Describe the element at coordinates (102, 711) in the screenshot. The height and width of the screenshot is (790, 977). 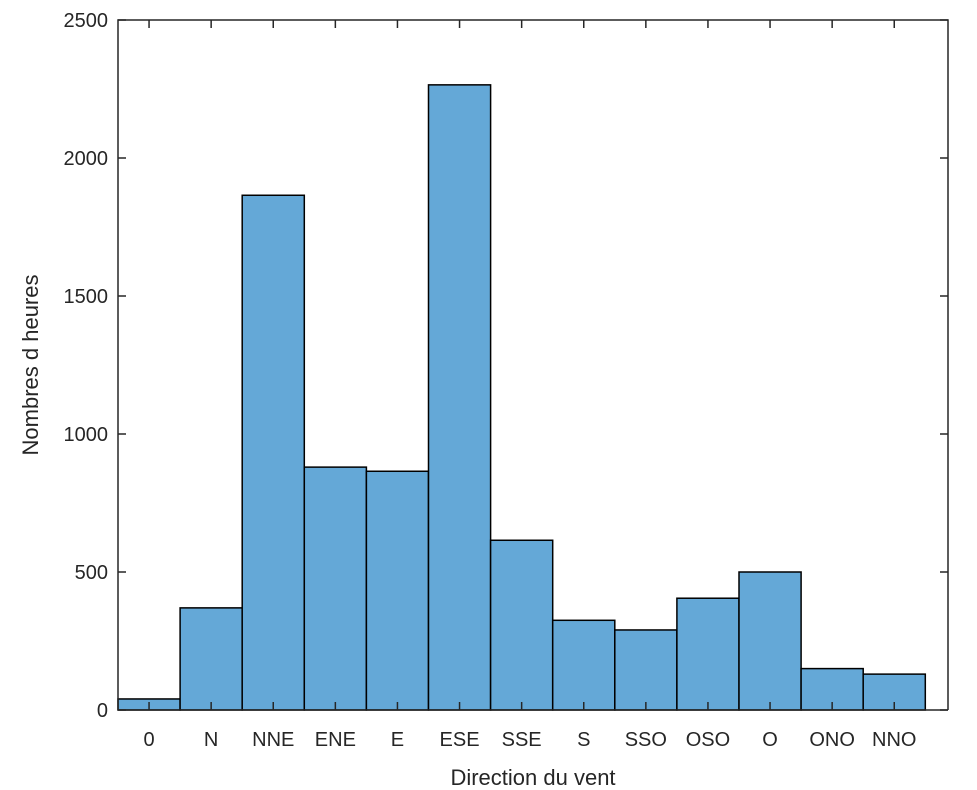
I see `y-tick-label: 0` at that location.